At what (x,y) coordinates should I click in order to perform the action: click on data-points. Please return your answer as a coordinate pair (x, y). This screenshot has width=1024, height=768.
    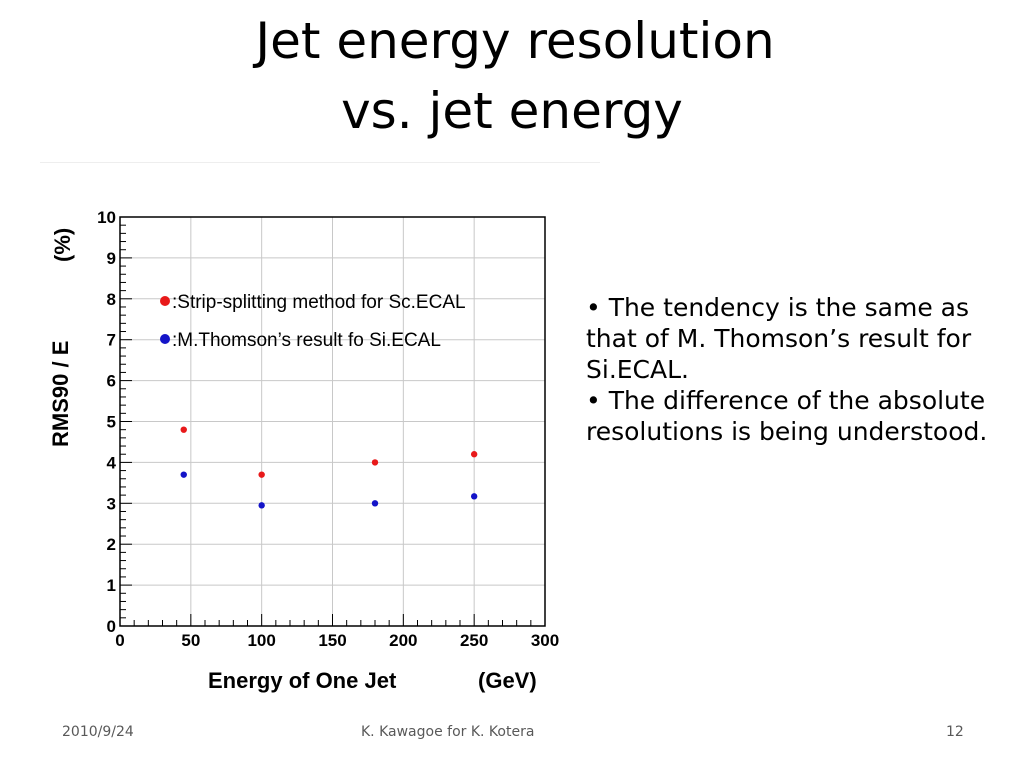
    Looking at the image, I should click on (329, 467).